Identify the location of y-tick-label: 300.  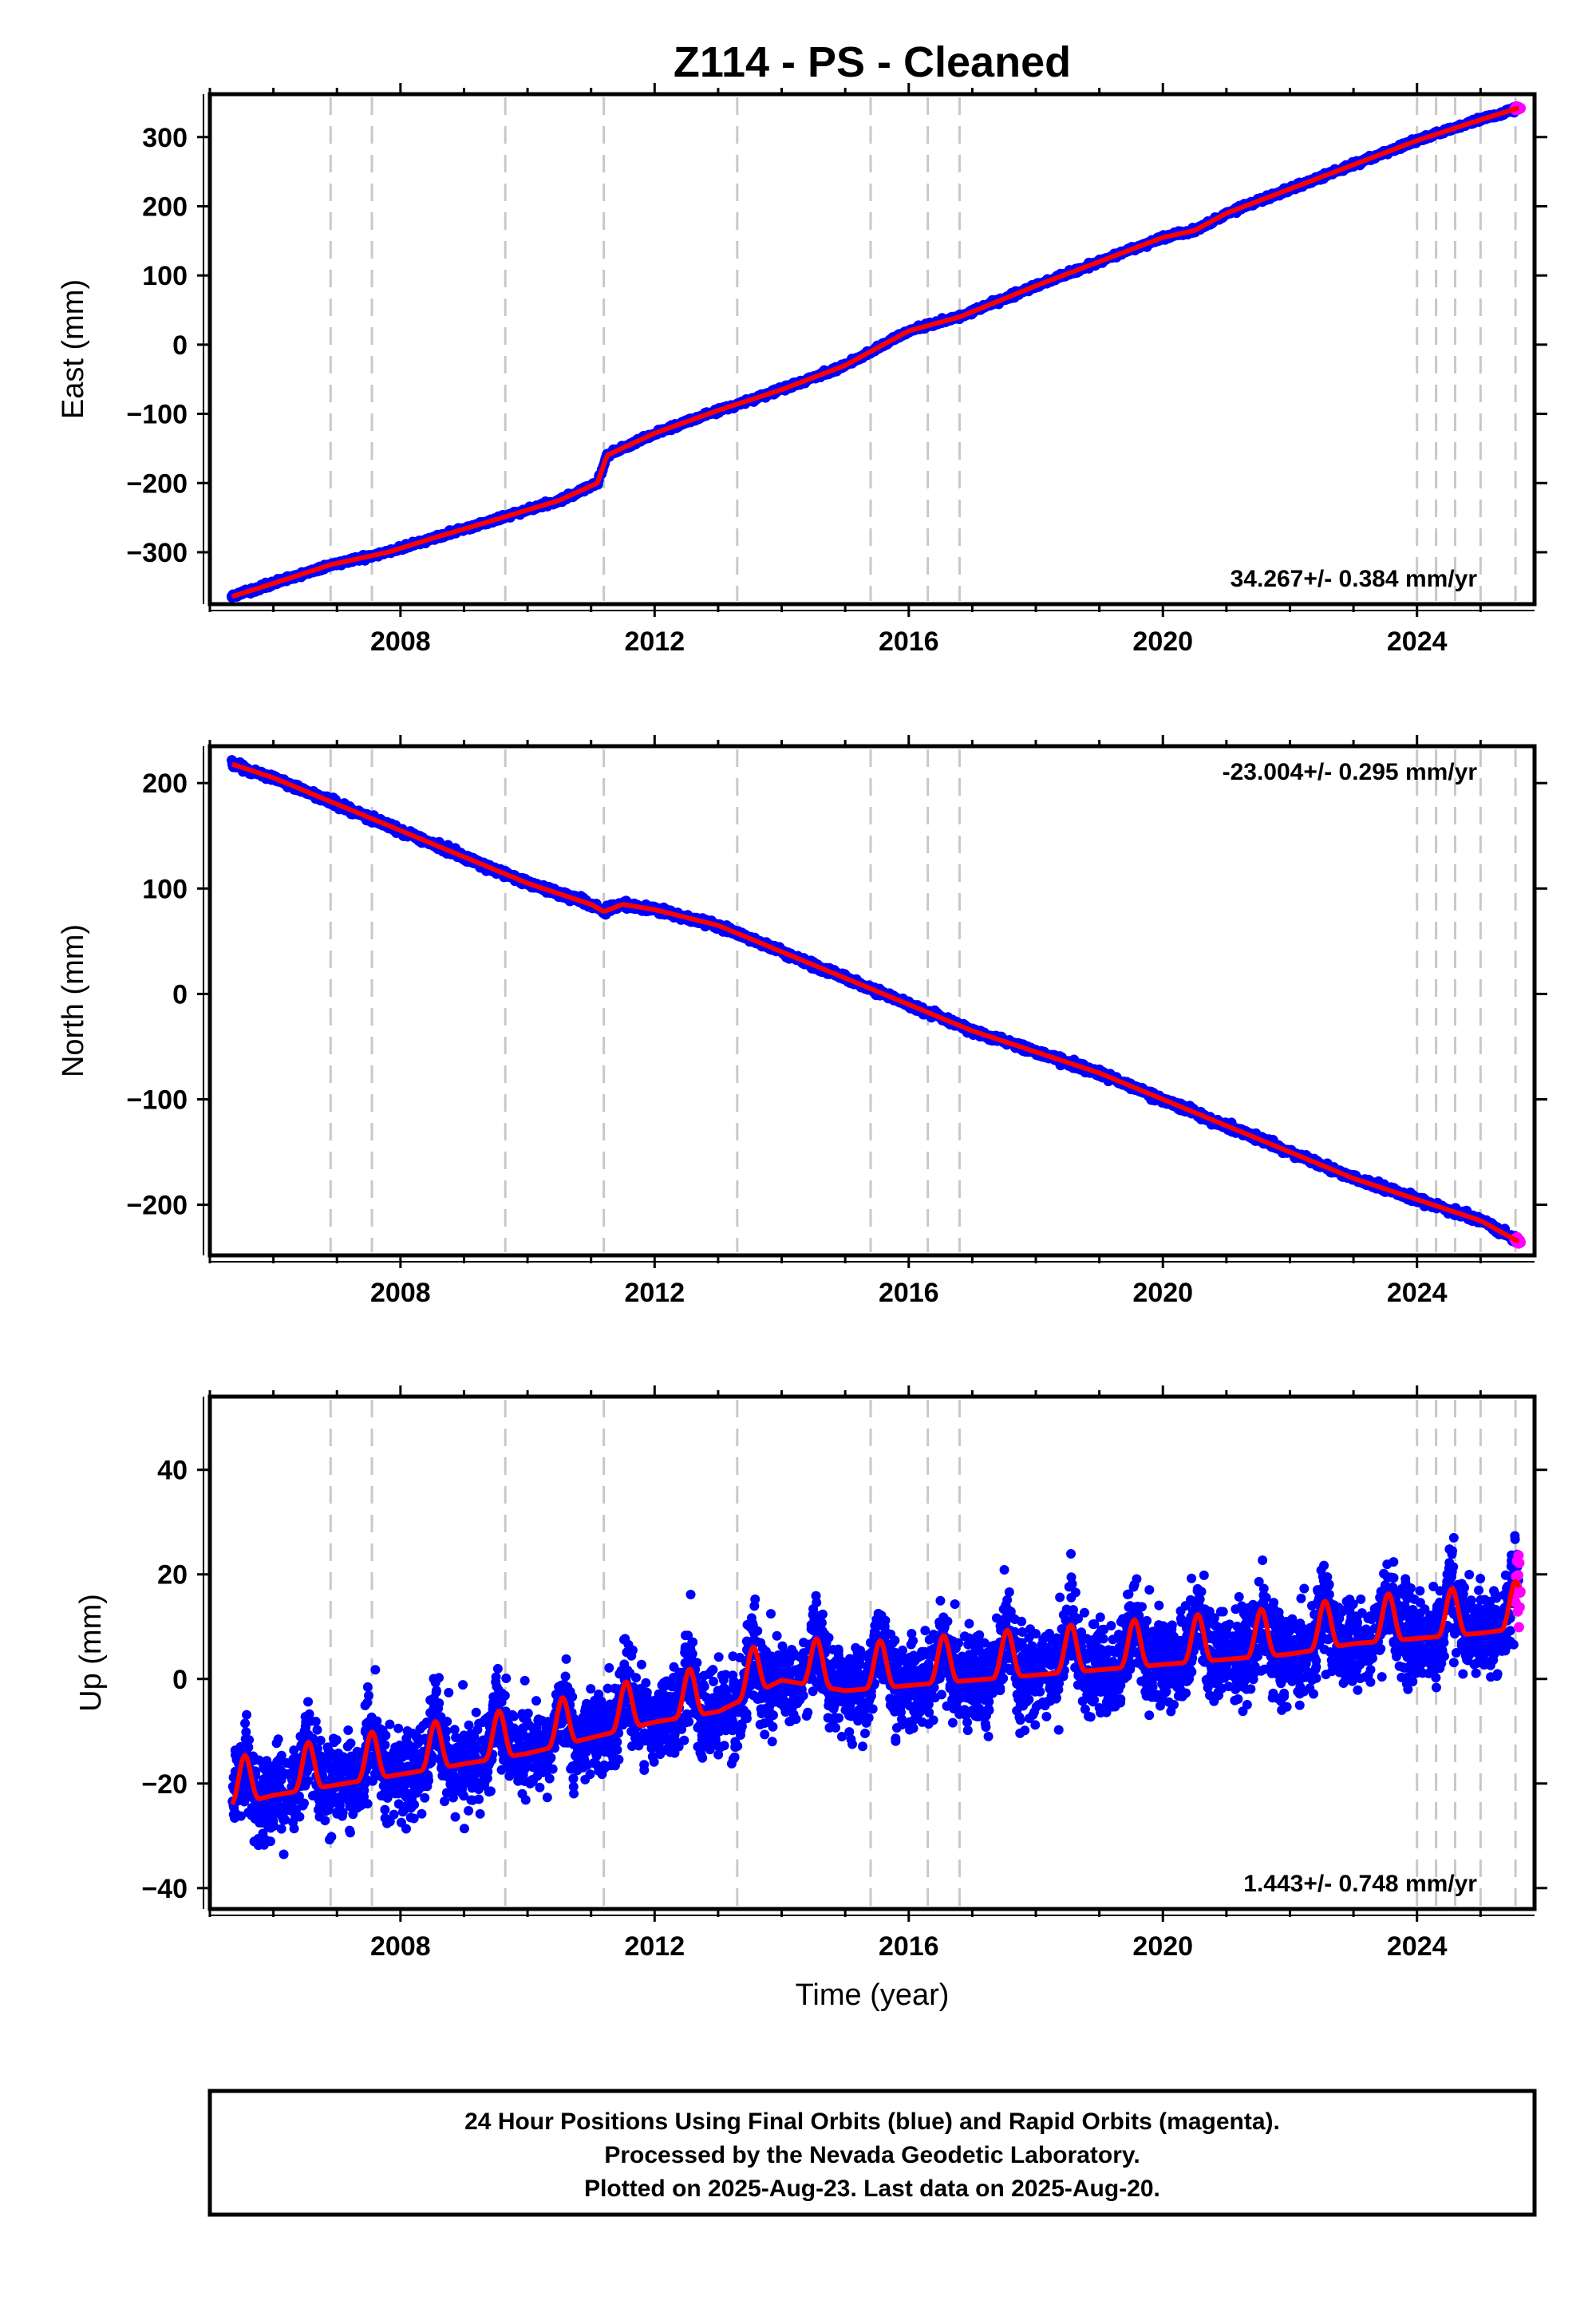
(165, 138).